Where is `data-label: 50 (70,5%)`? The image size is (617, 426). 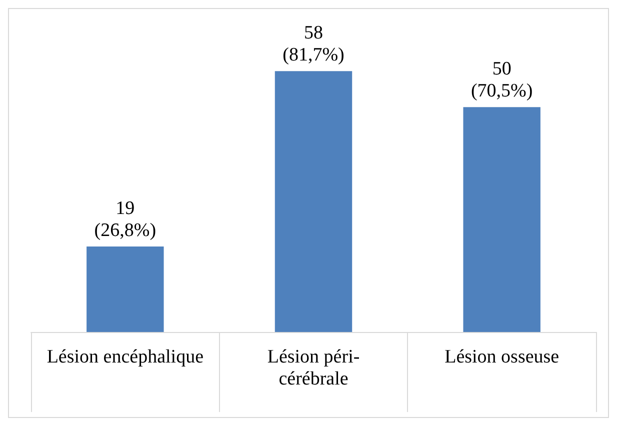
data-label: 50 (70,5%) is located at coordinates (501, 80).